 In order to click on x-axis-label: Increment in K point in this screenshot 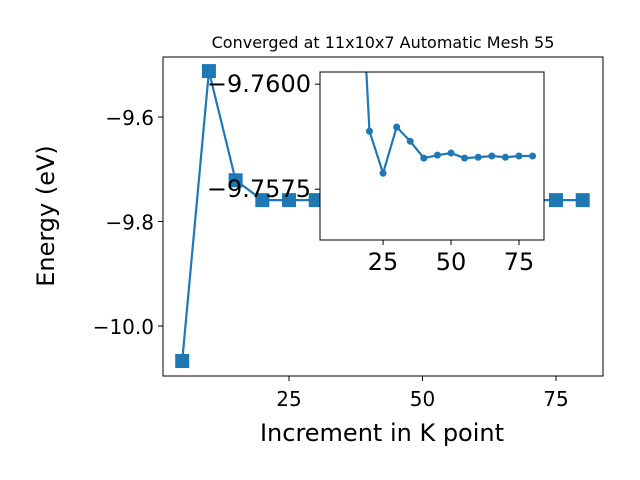, I will do `click(382, 433)`.